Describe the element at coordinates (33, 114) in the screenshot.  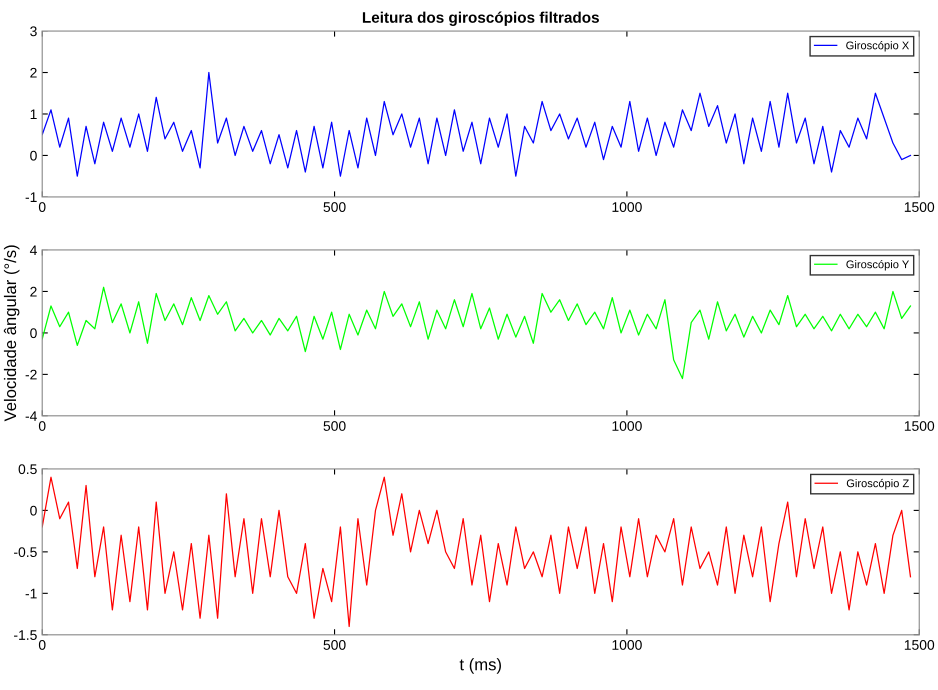
I see `y-tick-label: 1` at that location.